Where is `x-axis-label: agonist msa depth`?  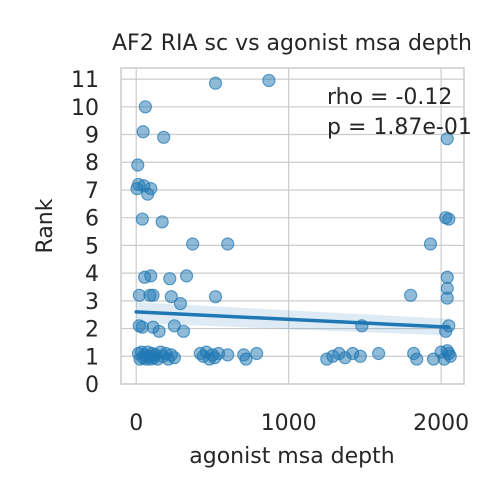 x-axis-label: agonist msa depth is located at coordinates (291, 456).